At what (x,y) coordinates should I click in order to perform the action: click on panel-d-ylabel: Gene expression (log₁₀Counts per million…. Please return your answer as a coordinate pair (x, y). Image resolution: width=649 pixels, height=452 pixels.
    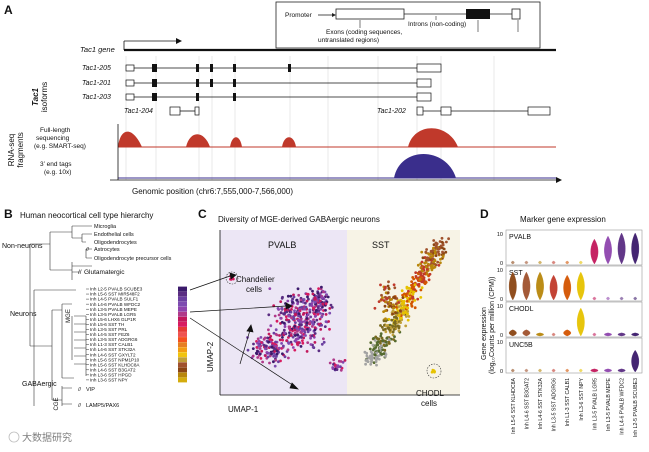
    Looking at the image, I should click on (488, 325).